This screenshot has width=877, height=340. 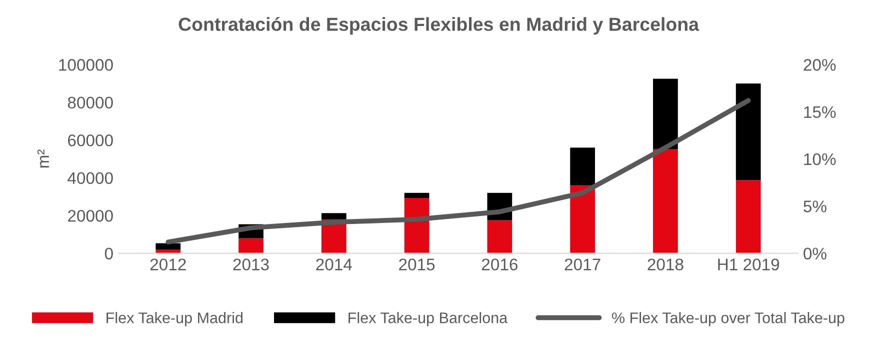 I want to click on x-tick-label: 2016, so click(x=500, y=264).